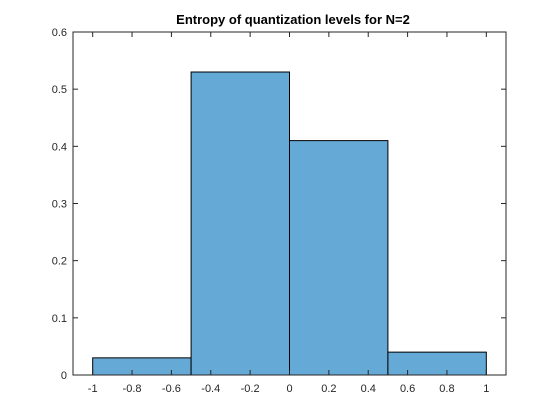  What do you see at coordinates (289, 389) in the screenshot?
I see `x-tick-label: 0` at bounding box center [289, 389].